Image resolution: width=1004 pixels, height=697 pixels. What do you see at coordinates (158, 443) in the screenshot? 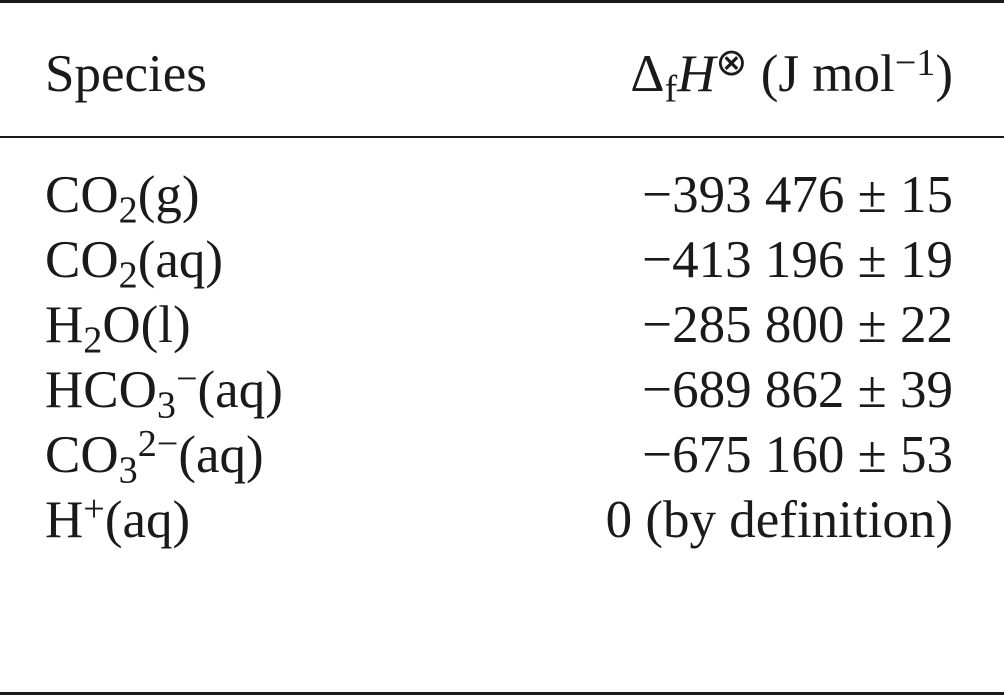
I see `formula-charge: 2−` at bounding box center [158, 443].